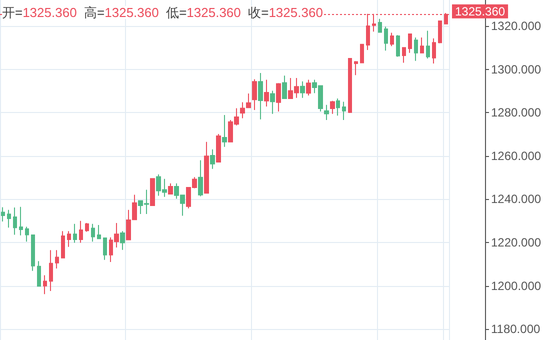 The width and height of the screenshot is (550, 340). Describe the element at coordinates (516, 155) in the screenshot. I see `y-tick-label: 1260.000` at that location.